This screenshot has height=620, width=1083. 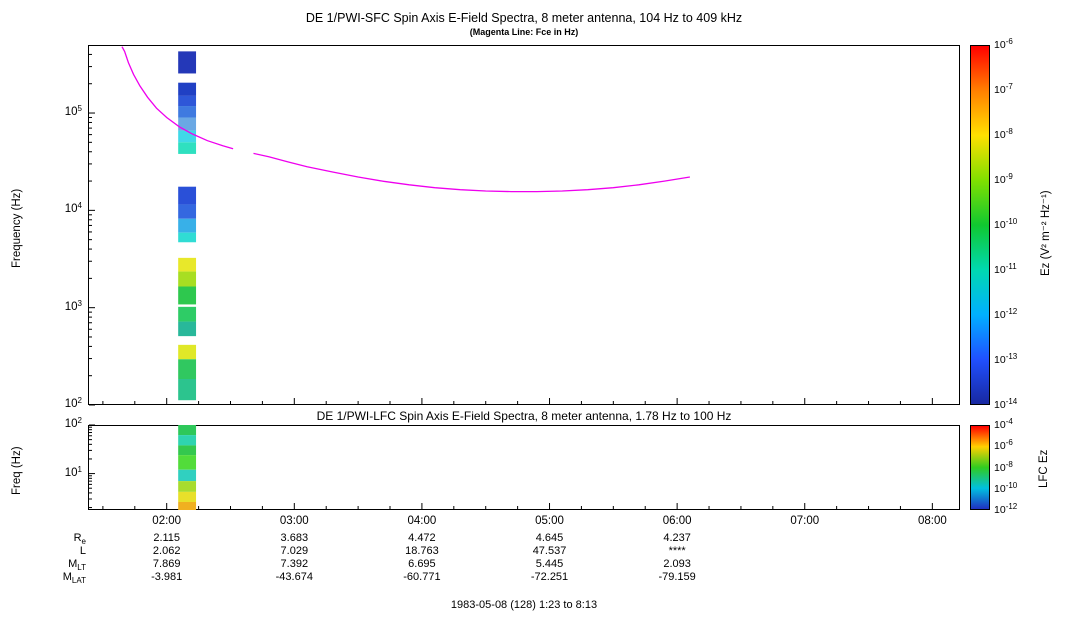 What do you see at coordinates (73, 208) in the screenshot?
I see `y-tick-label: 10⁴` at bounding box center [73, 208].